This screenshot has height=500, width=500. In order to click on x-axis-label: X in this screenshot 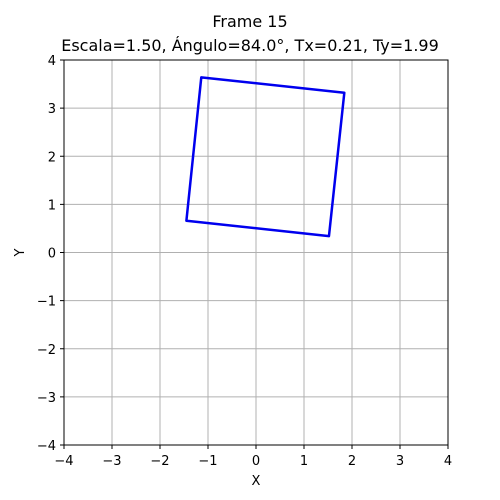, I will do `click(256, 481)`.